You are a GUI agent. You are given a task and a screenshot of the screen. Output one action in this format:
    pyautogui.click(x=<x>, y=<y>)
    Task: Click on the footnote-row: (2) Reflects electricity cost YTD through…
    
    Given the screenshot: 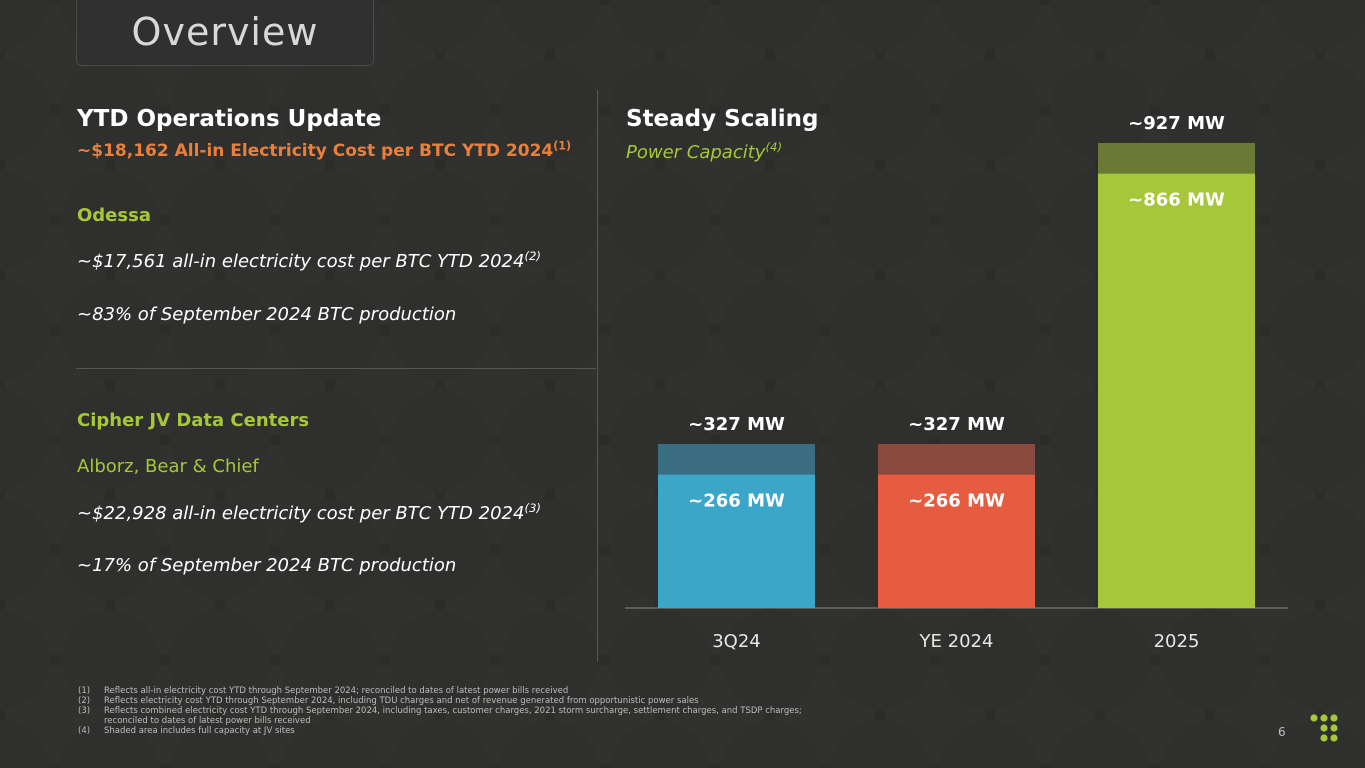 What is the action you would take?
    pyautogui.click(x=440, y=701)
    